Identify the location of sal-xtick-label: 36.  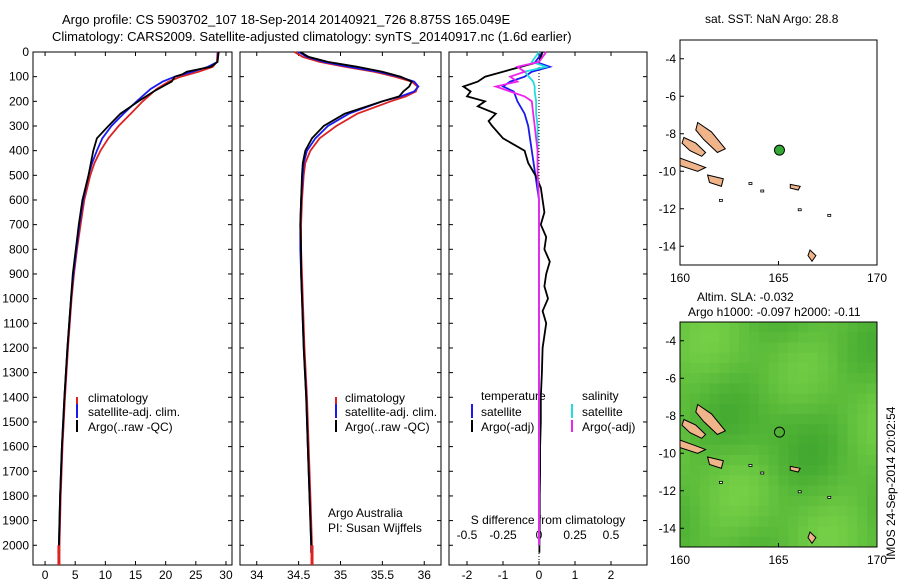
(425, 574).